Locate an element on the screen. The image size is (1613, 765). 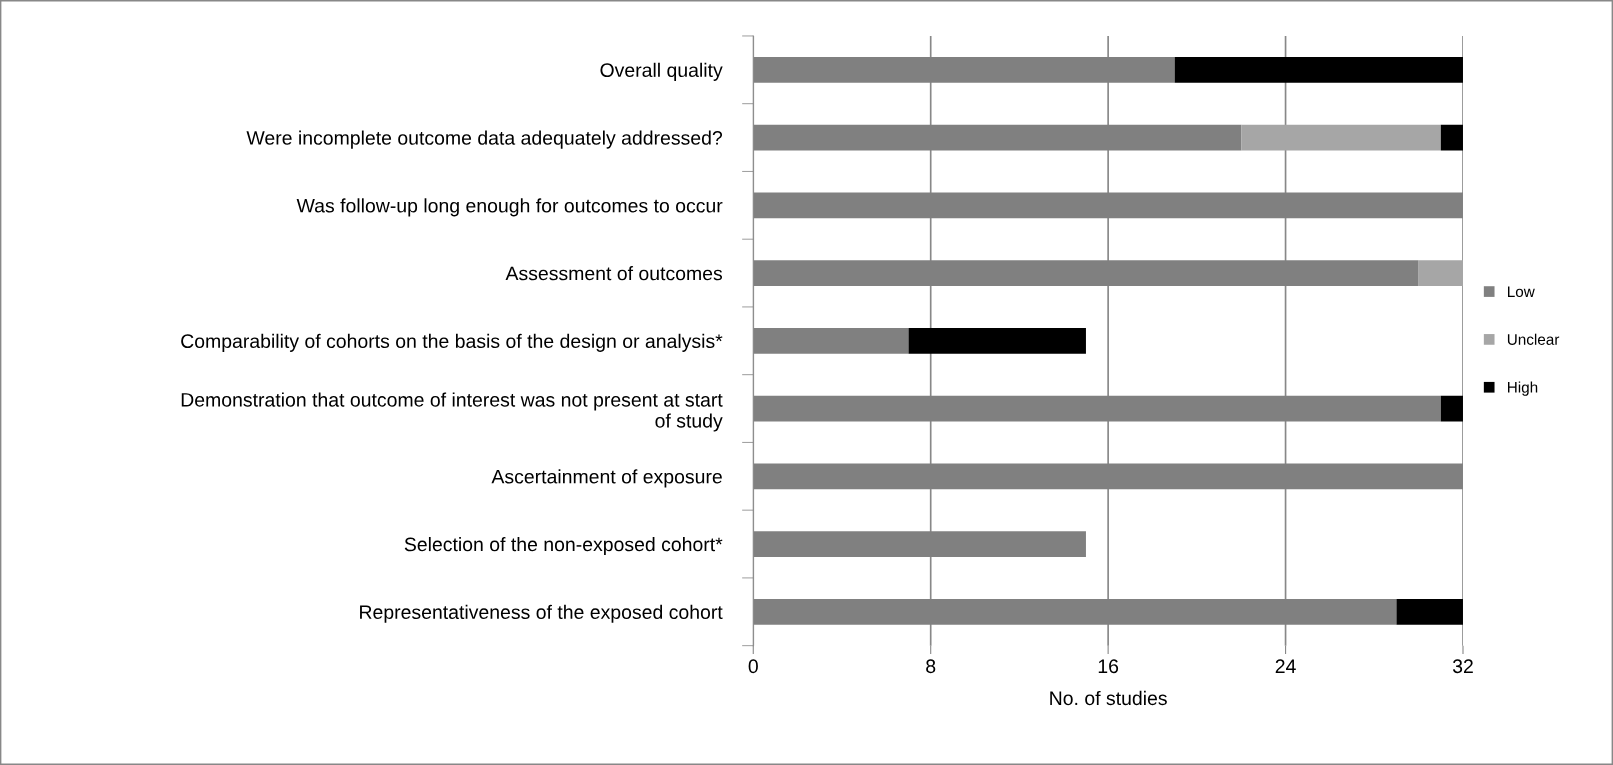
y-tick-label: Overall quality is located at coordinates (661, 71).